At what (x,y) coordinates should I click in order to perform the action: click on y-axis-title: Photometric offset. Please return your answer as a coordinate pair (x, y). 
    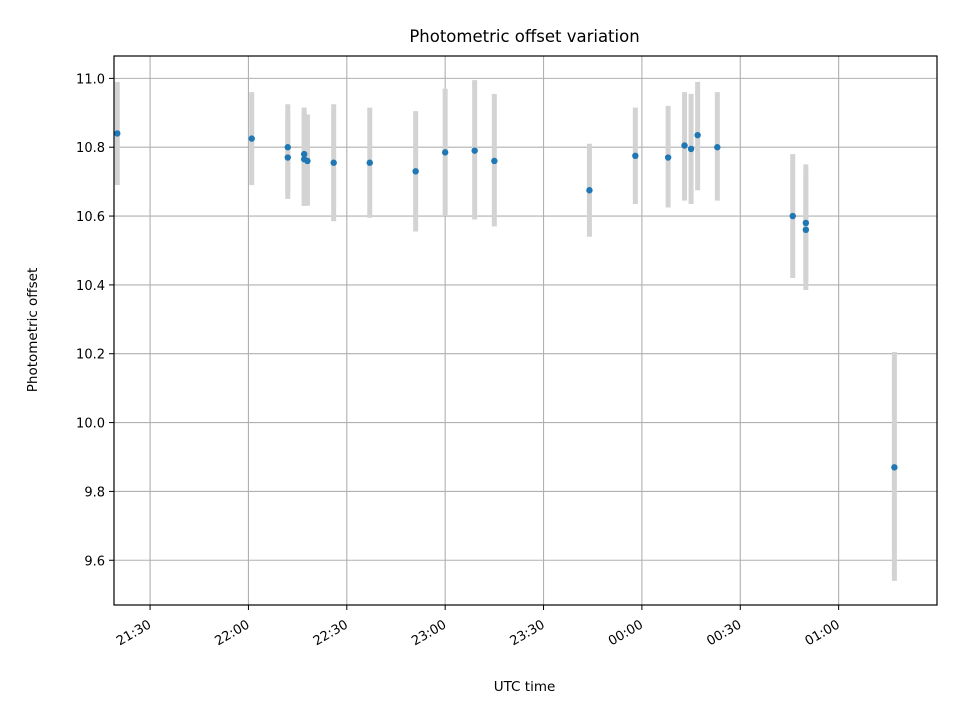
    Looking at the image, I should click on (33, 330).